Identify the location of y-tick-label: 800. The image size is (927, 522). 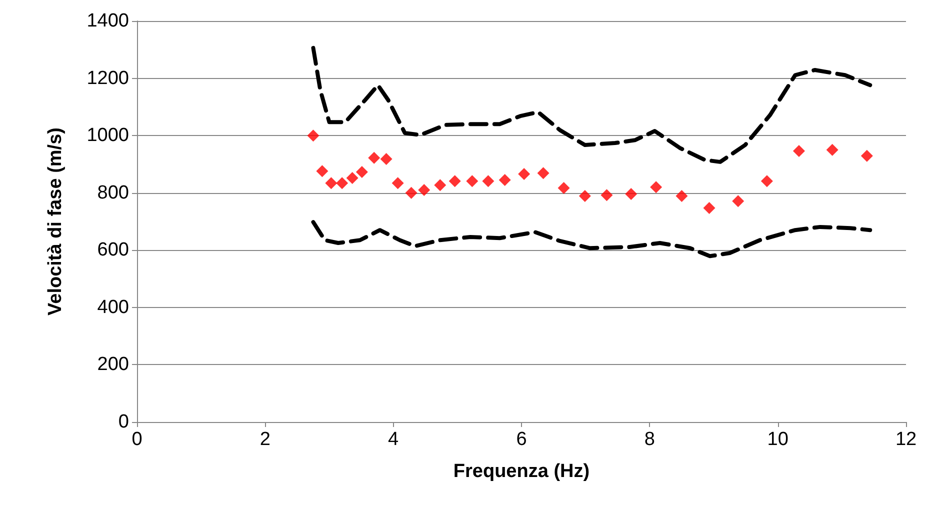
(113, 193).